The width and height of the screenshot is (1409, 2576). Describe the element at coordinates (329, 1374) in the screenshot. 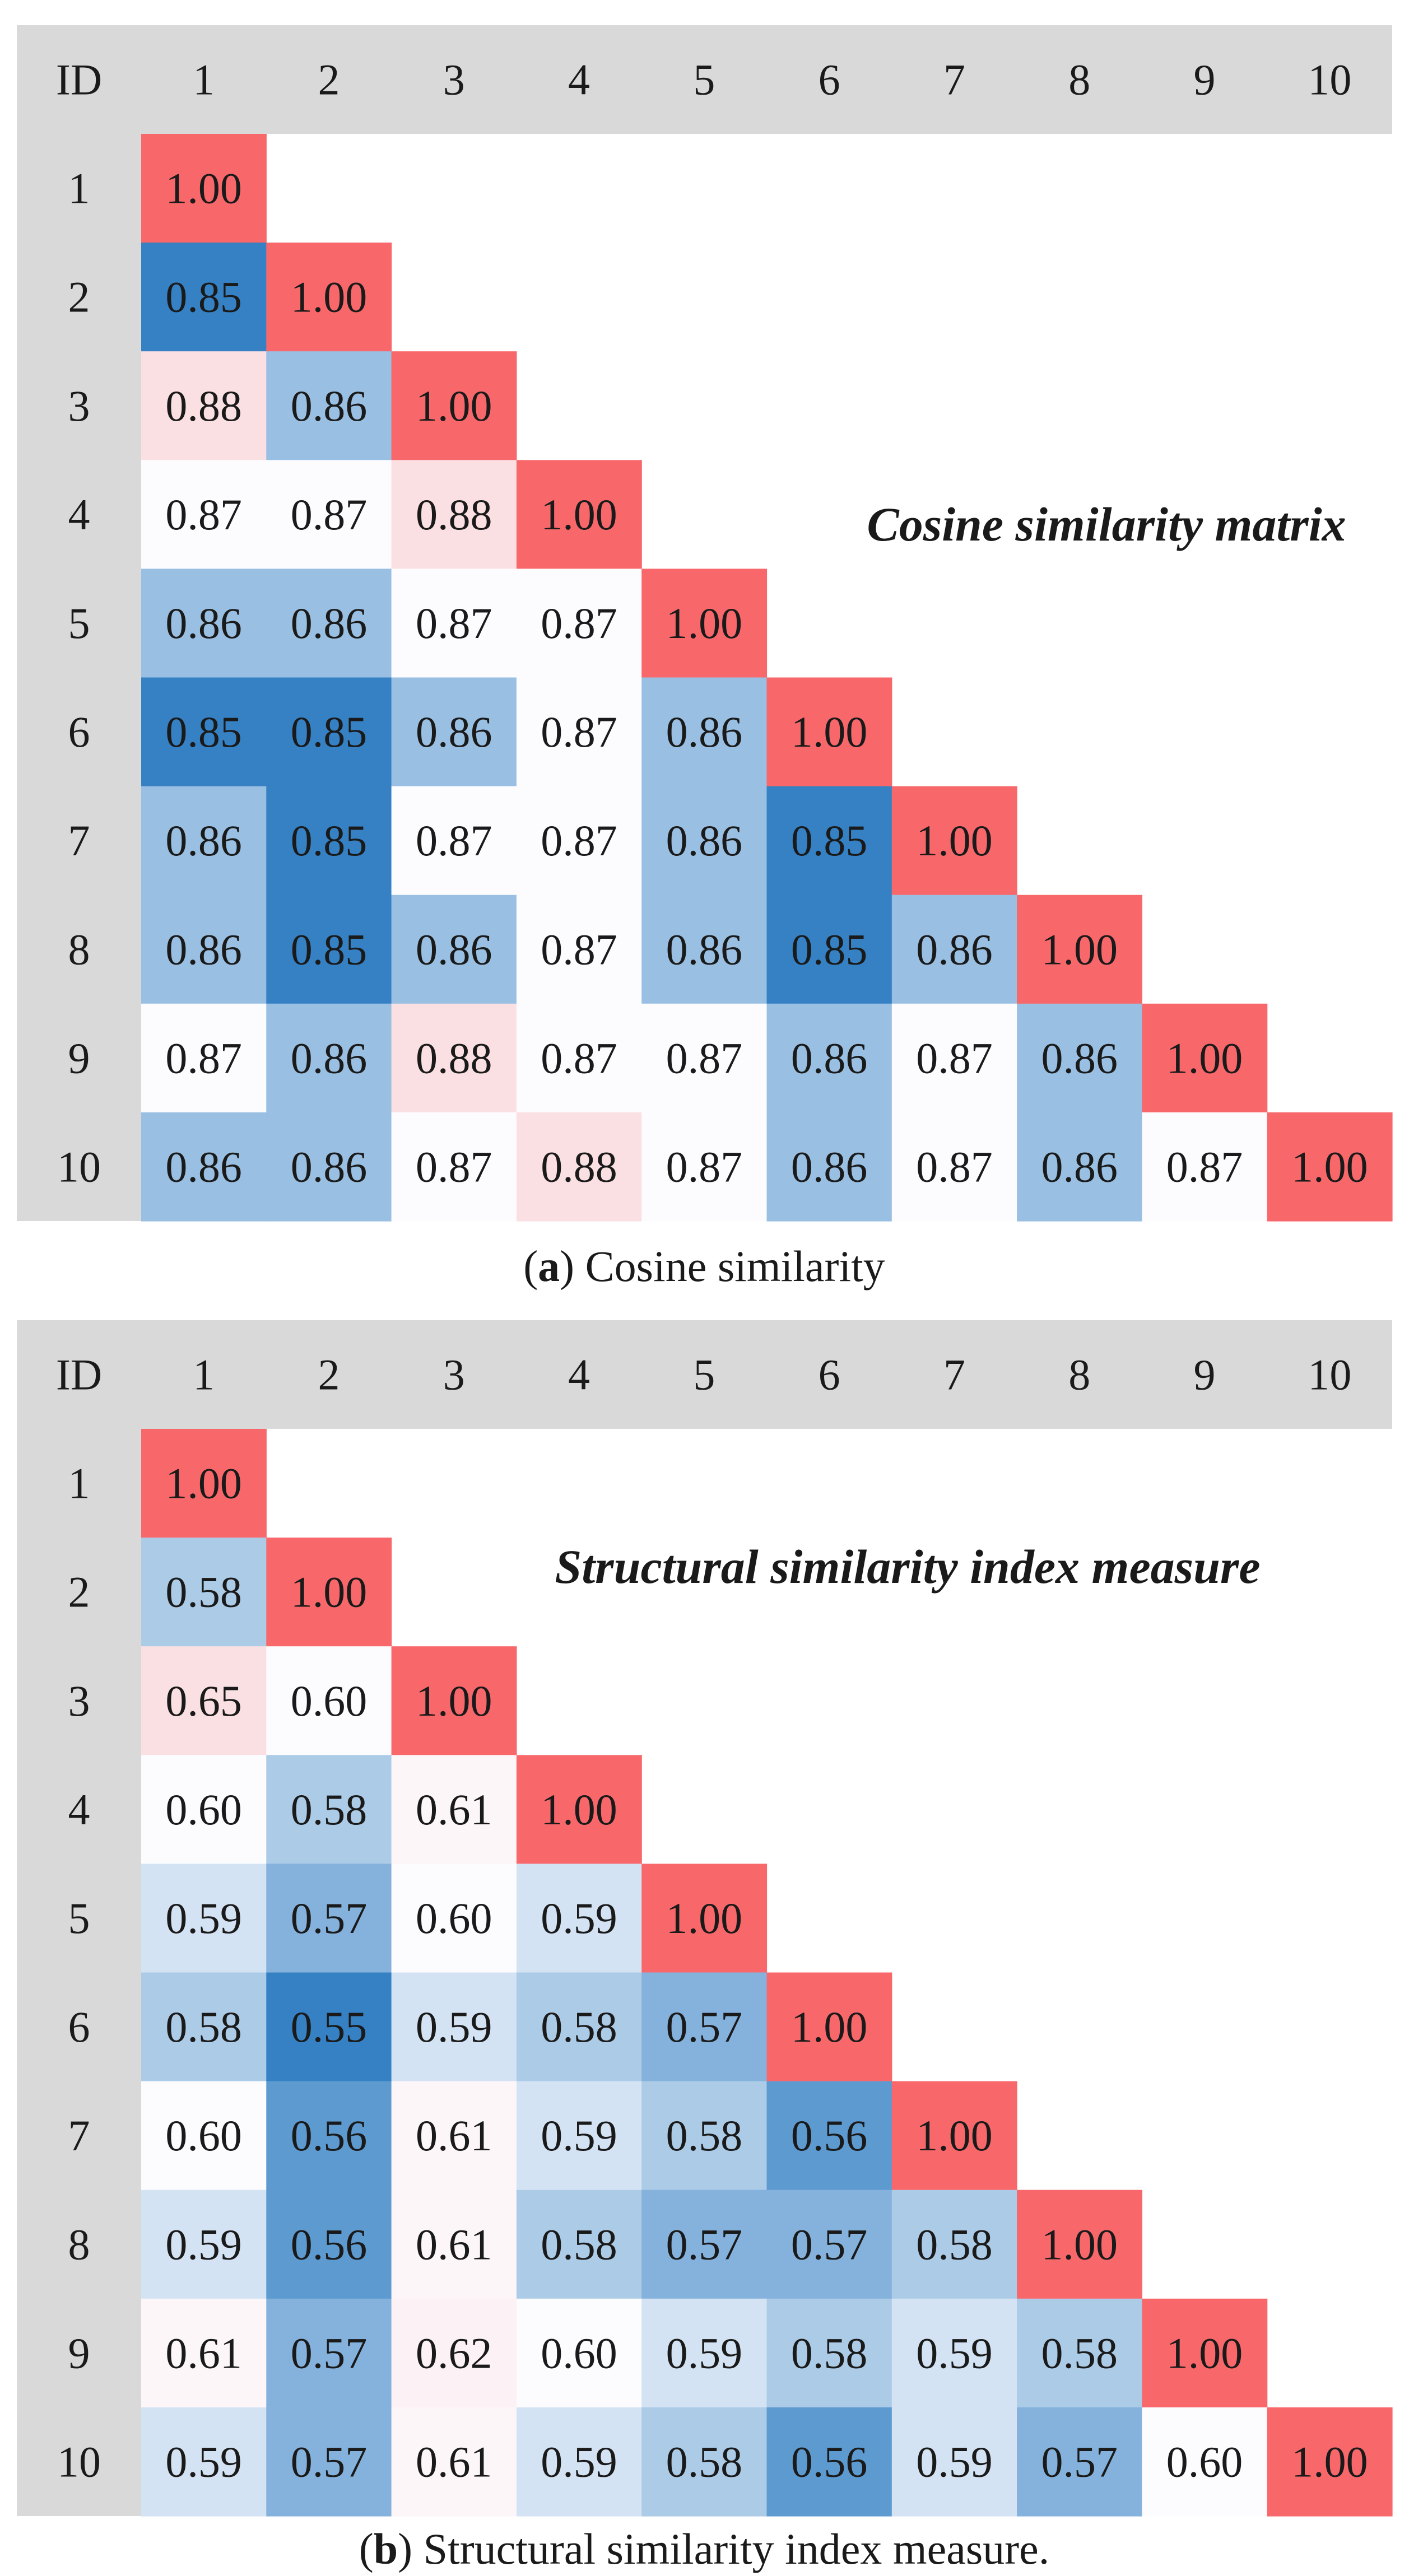

I see `column-label: 2` at that location.